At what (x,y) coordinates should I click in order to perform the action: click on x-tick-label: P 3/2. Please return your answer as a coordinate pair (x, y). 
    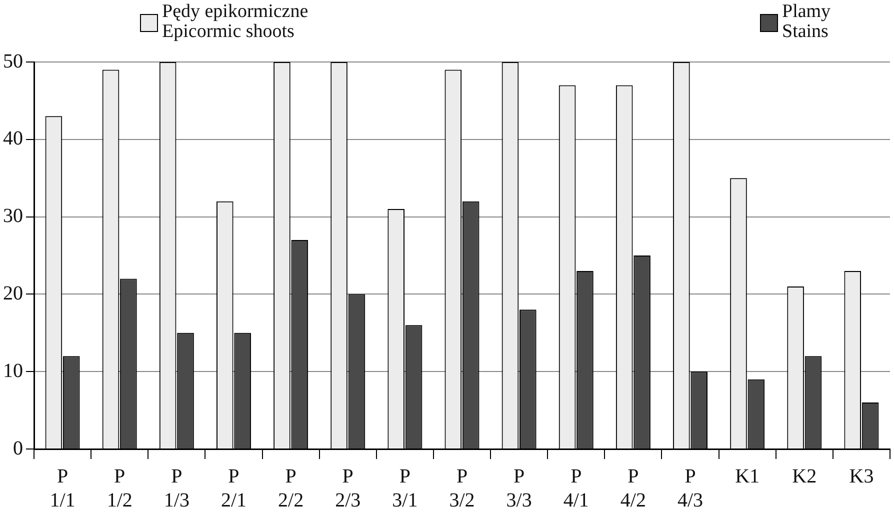
    Looking at the image, I should click on (462, 488).